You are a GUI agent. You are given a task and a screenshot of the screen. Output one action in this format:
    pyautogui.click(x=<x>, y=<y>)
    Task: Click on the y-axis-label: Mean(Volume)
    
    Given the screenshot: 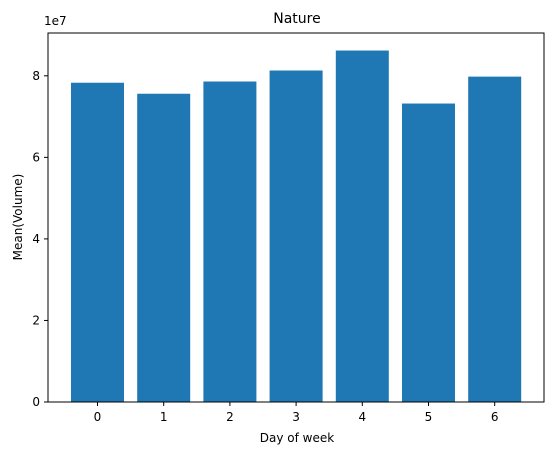 What is the action you would take?
    pyautogui.click(x=18, y=217)
    